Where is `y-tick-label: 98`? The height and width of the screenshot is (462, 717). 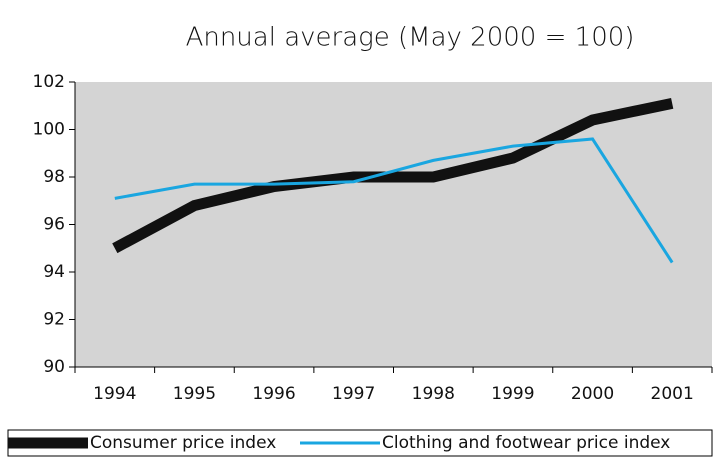 y-tick-label: 98 is located at coordinates (54, 177).